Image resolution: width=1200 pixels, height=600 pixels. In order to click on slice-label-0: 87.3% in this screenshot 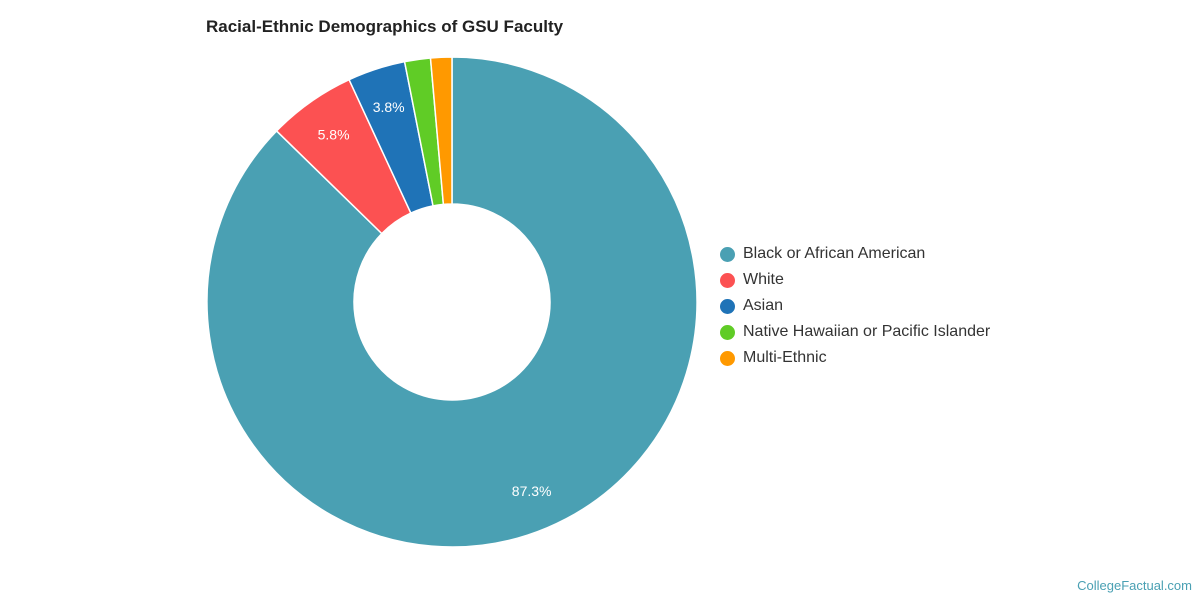, I will do `click(532, 491)`.